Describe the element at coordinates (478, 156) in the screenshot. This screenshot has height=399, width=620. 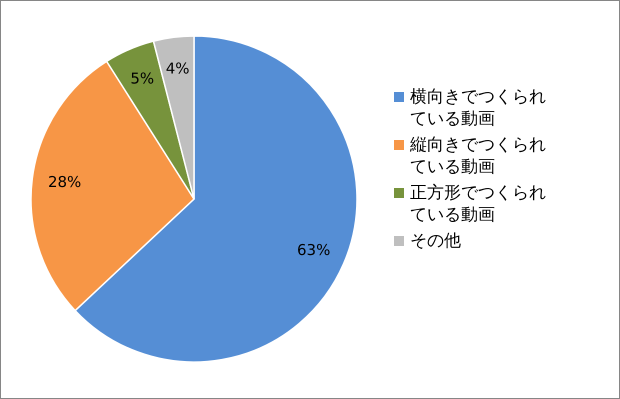
I see `legend-label: 縦向きでつくられている動画` at that location.